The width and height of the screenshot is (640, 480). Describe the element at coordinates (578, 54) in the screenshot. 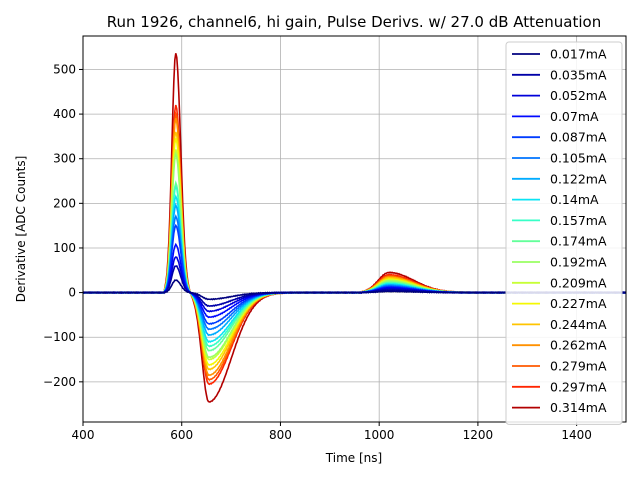

I see `legend-label: 0.017mA` at that location.